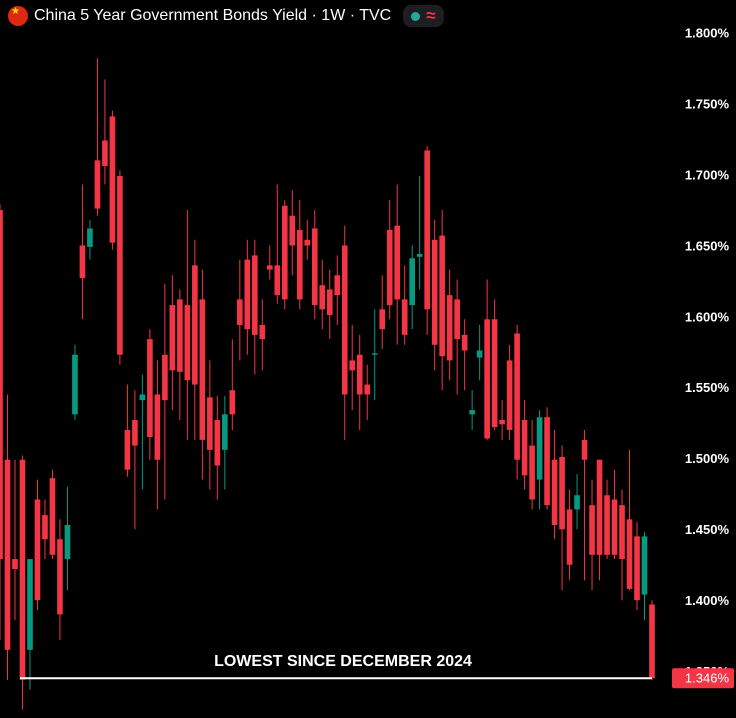 The width and height of the screenshot is (736, 718). What do you see at coordinates (707, 529) in the screenshot?
I see `y-tick-label: 1.450%` at bounding box center [707, 529].